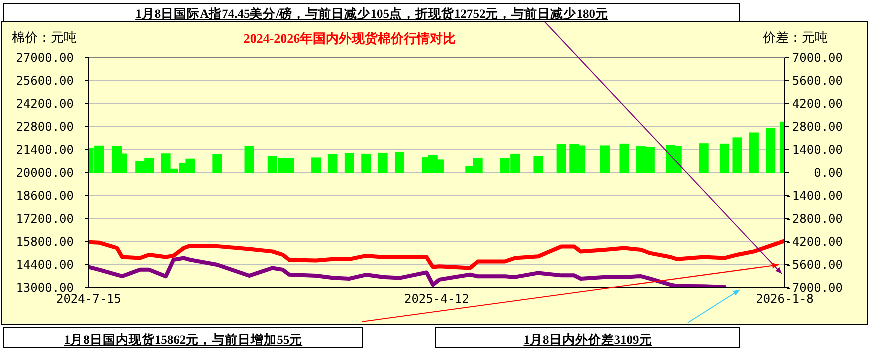  Describe the element at coordinates (45, 219) in the screenshot. I see `y-tick-label: 17200.00` at that location.